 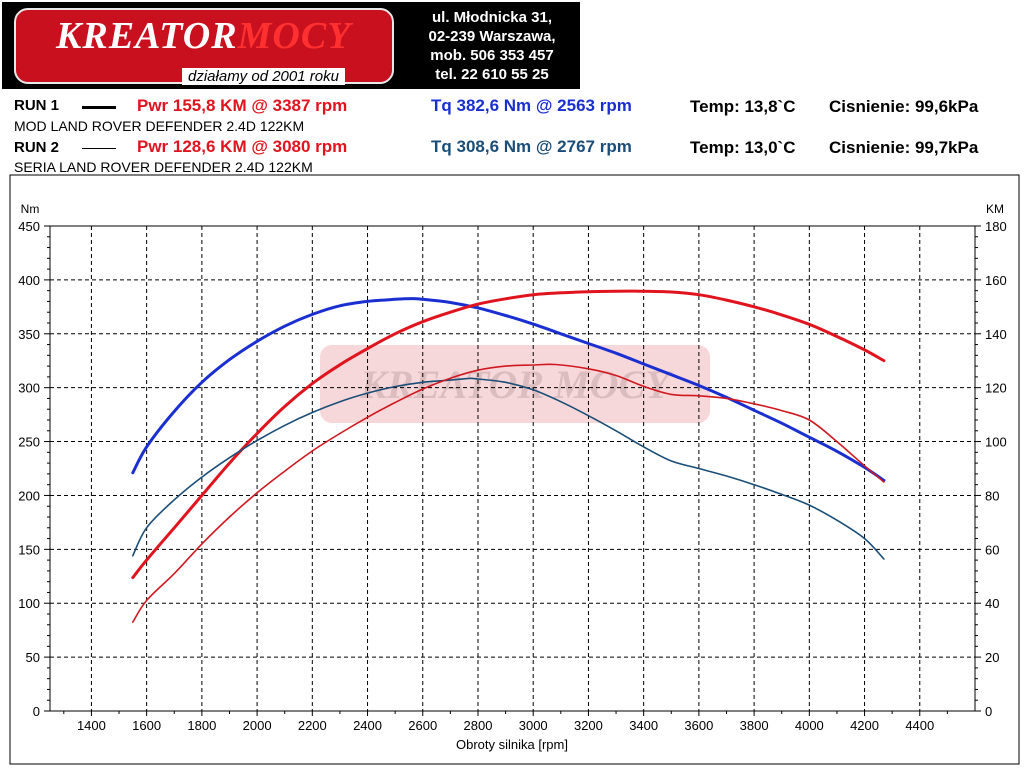 I want to click on x-tick-label: 1600, so click(x=146, y=725).